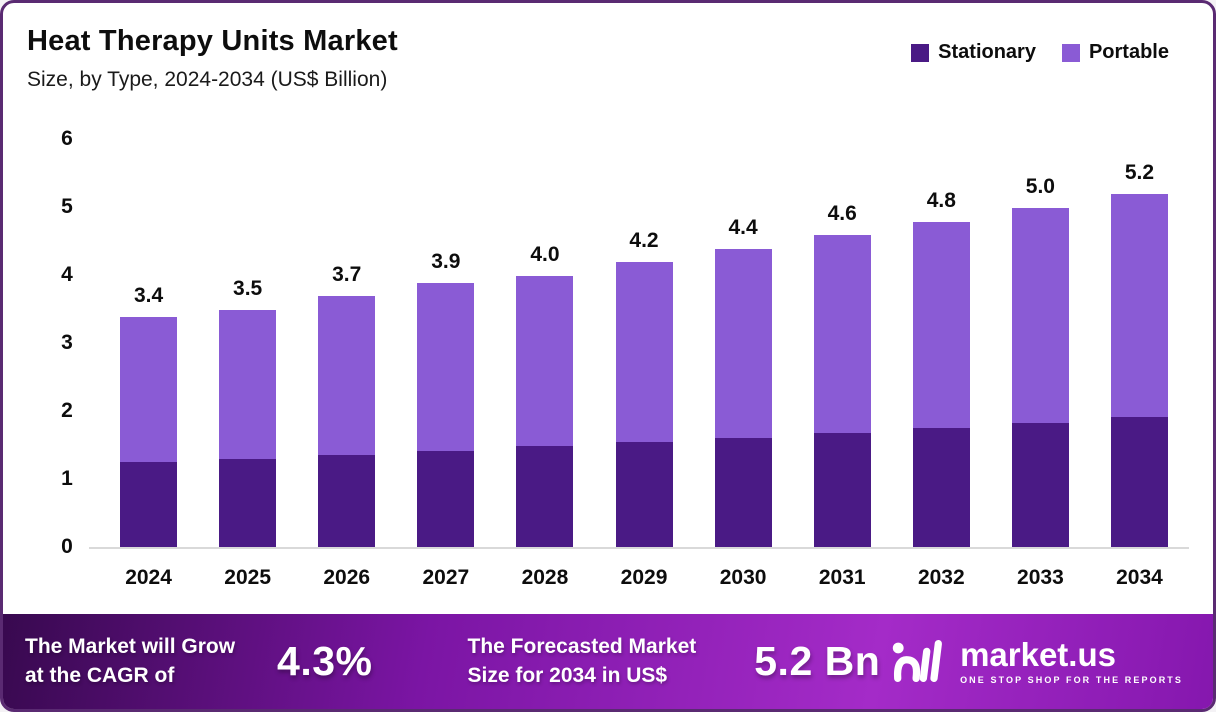 The image size is (1216, 712). What do you see at coordinates (247, 577) in the screenshot?
I see `x-tick-label: 2025` at bounding box center [247, 577].